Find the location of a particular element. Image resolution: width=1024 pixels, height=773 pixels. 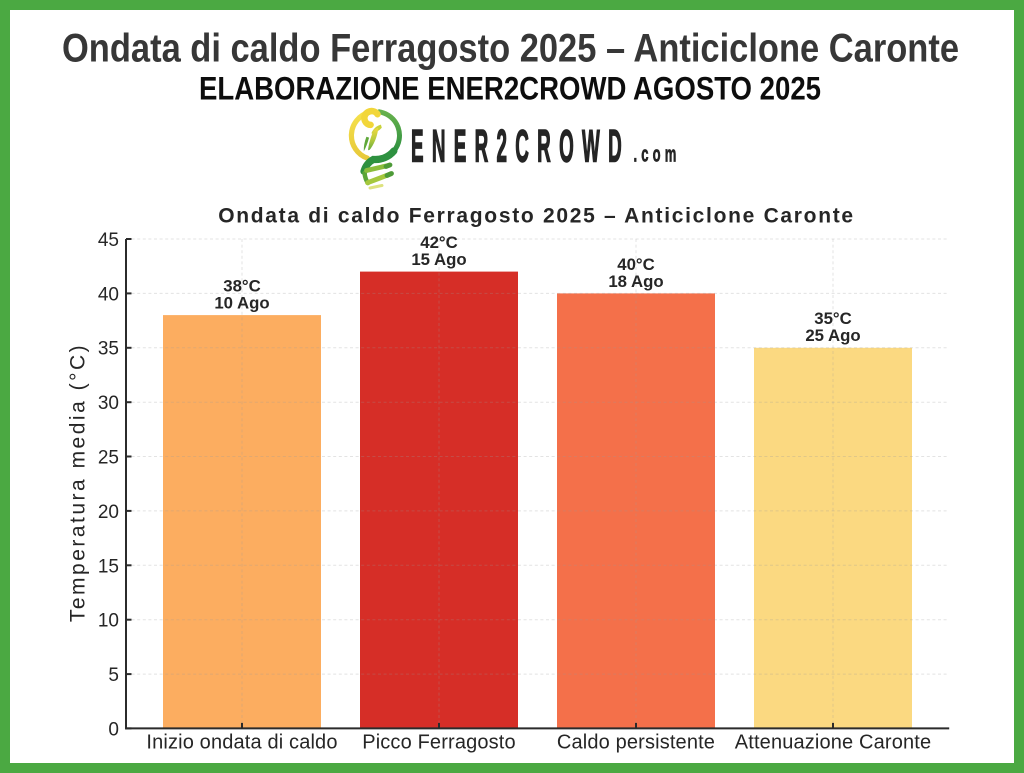

svg-text: Picco Ferragosto is located at coordinates (439, 742).